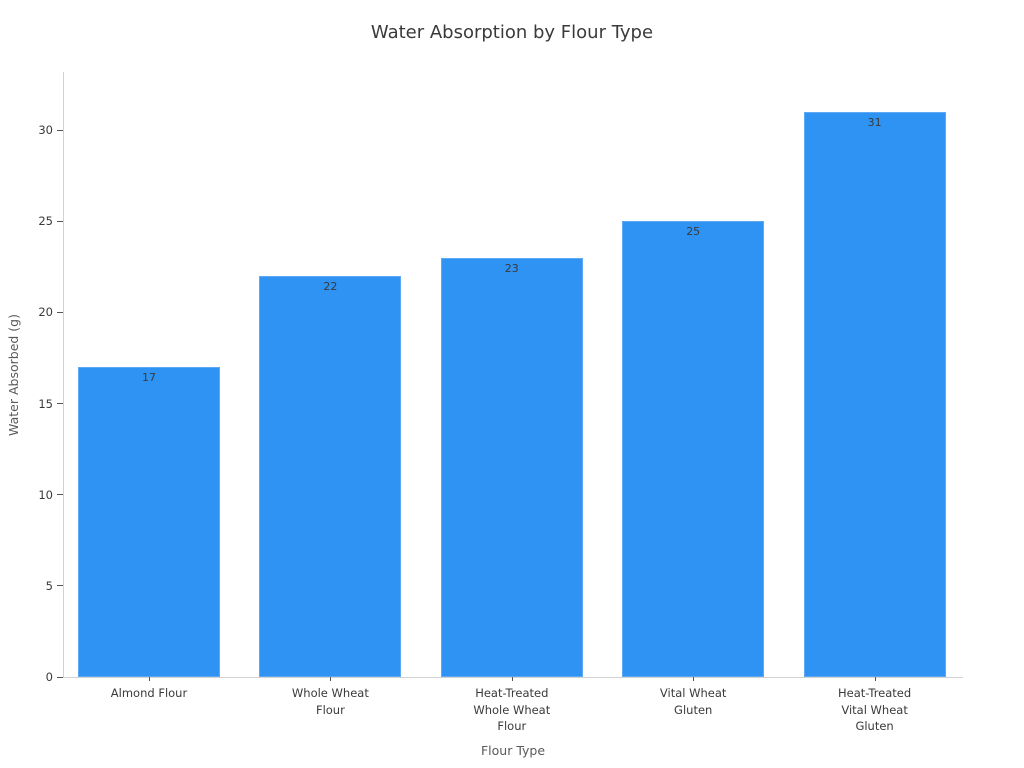 The image size is (1024, 768). What do you see at coordinates (512, 709) in the screenshot?
I see `x-tick-label: Heat-Treated Whole Wheat Flour` at bounding box center [512, 709].